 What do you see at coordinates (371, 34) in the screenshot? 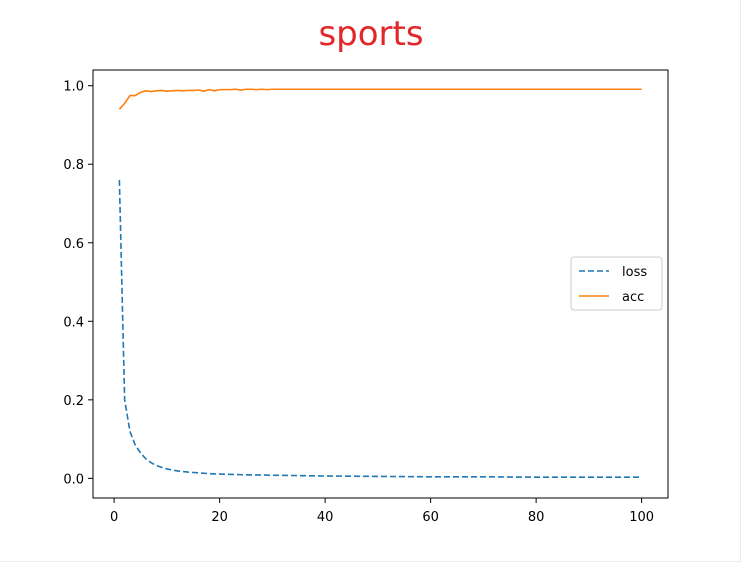
I see `chart-title: sports` at bounding box center [371, 34].